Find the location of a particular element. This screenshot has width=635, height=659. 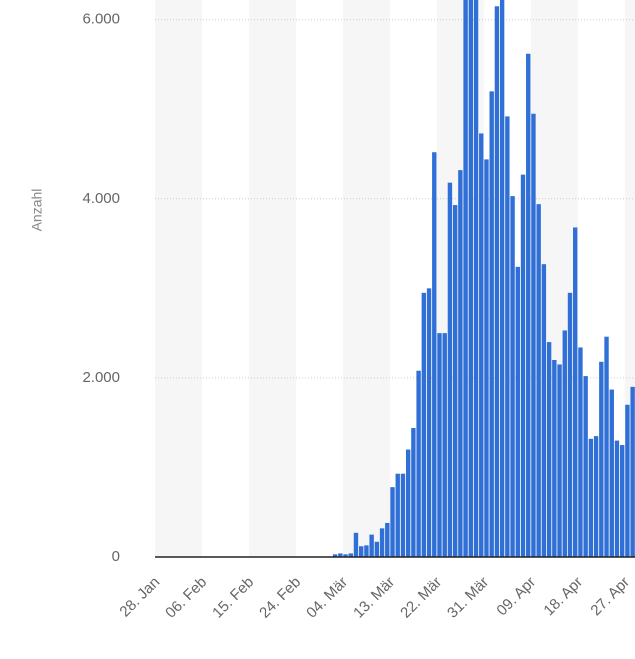

x-tick-label: 04. Mär is located at coordinates (327, 598).